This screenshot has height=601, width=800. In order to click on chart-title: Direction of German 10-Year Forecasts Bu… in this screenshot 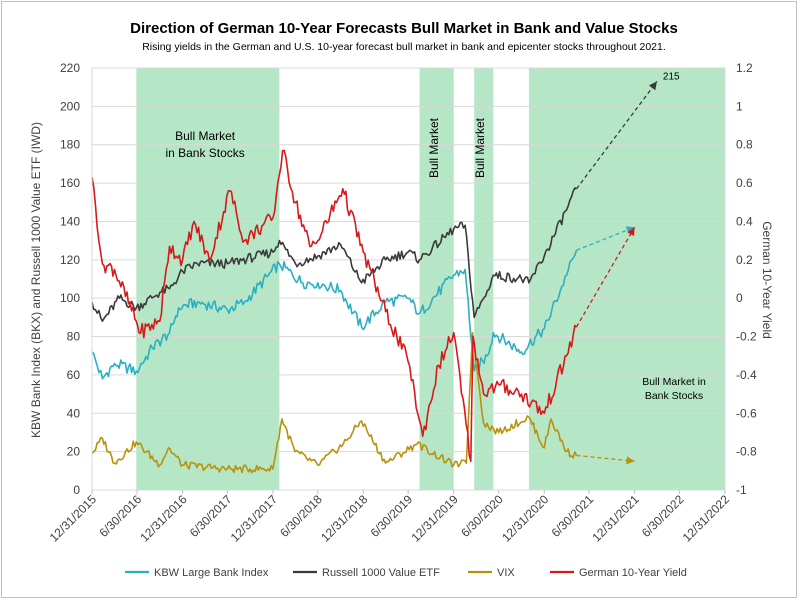, I will do `click(404, 28)`.